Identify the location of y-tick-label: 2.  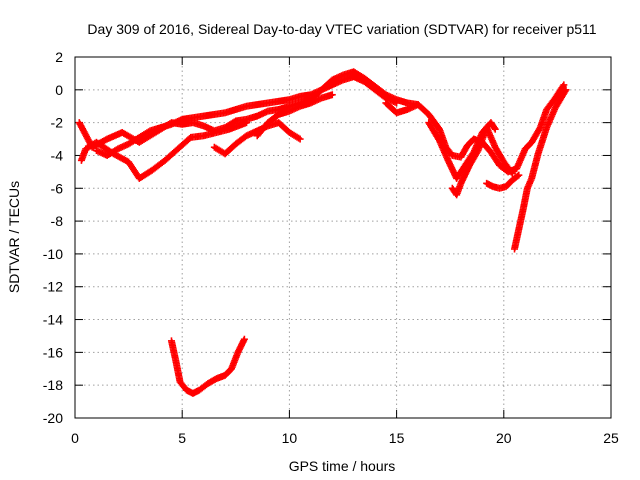
(59, 57).